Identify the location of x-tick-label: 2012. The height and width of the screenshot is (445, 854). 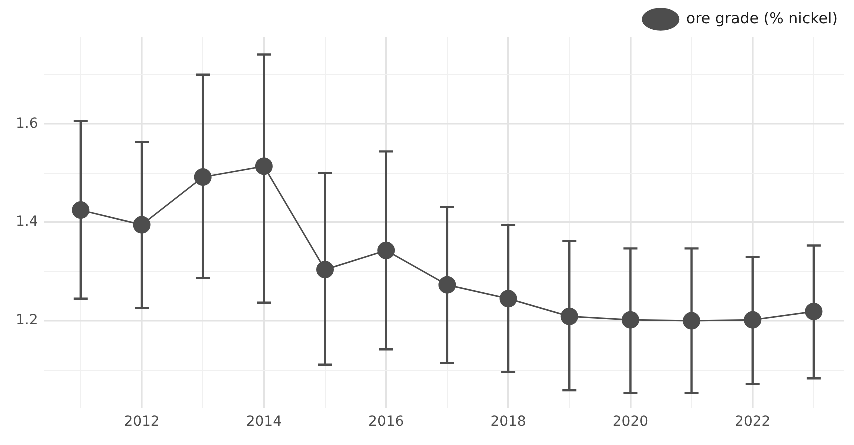
(142, 422).